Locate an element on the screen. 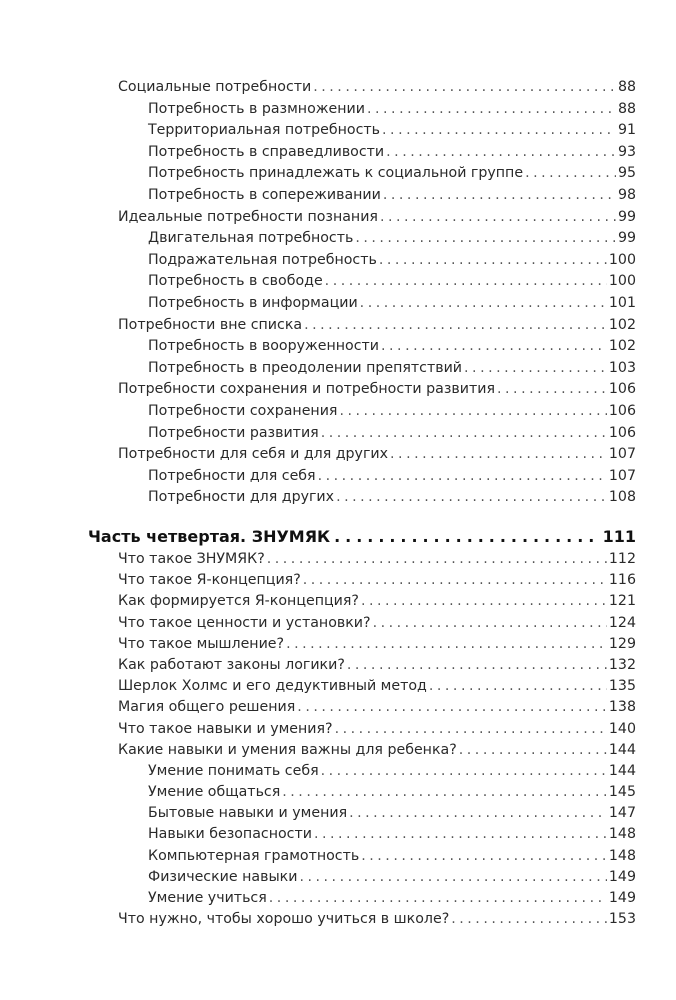 Image resolution: width=676 pixels, height=1000 pixels. toc-entry: Шерлок Холмс и его дедуктивный метод 135 is located at coordinates (362, 686).